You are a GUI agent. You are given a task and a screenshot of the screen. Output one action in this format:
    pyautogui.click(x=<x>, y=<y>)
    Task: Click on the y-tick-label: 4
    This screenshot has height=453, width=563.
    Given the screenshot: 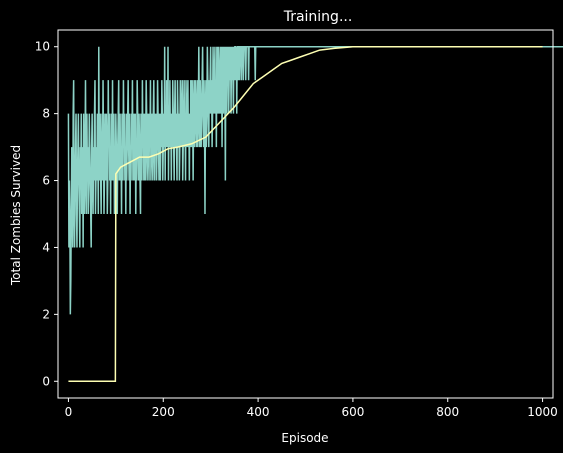 What is the action you would take?
    pyautogui.click(x=46, y=247)
    